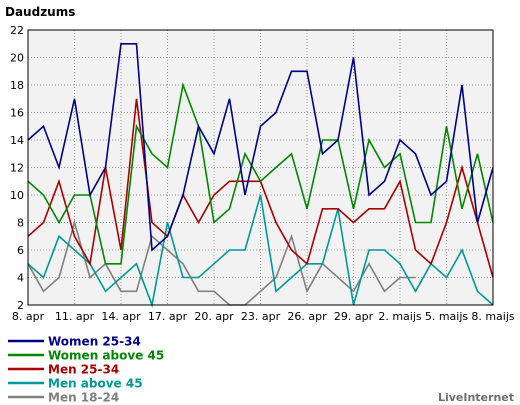 The width and height of the screenshot is (520, 405). What do you see at coordinates (20, 223) in the screenshot?
I see `y-tick-label: 8` at bounding box center [20, 223].